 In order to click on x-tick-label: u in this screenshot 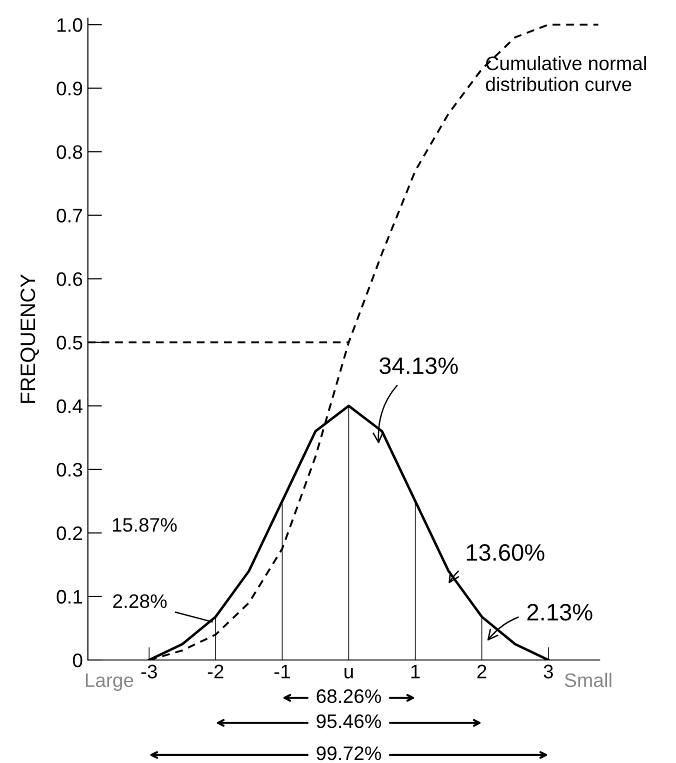, I will do `click(348, 673)`.